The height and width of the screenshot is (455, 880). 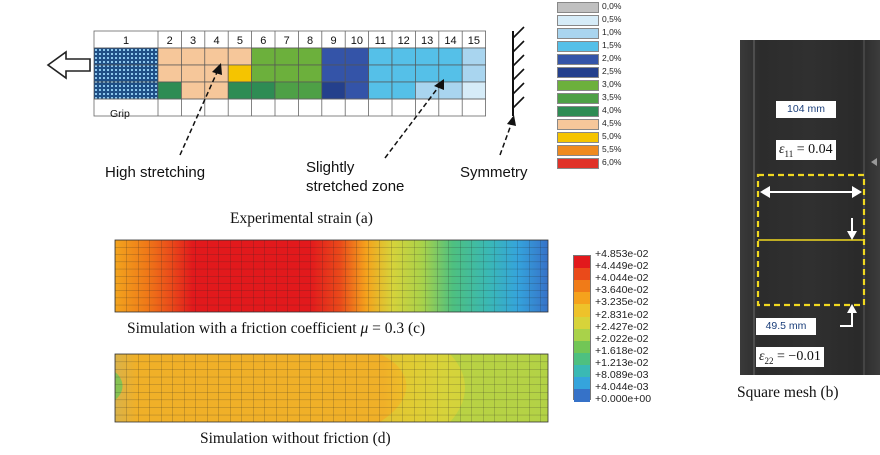 What do you see at coordinates (126, 41) in the screenshot?
I see `column-number-label: 1` at bounding box center [126, 41].